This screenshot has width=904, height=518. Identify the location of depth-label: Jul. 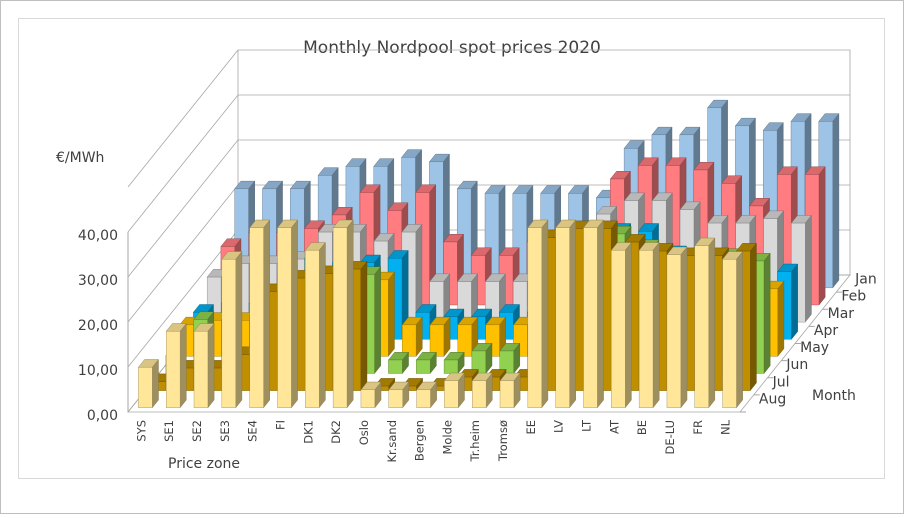
(781, 382).